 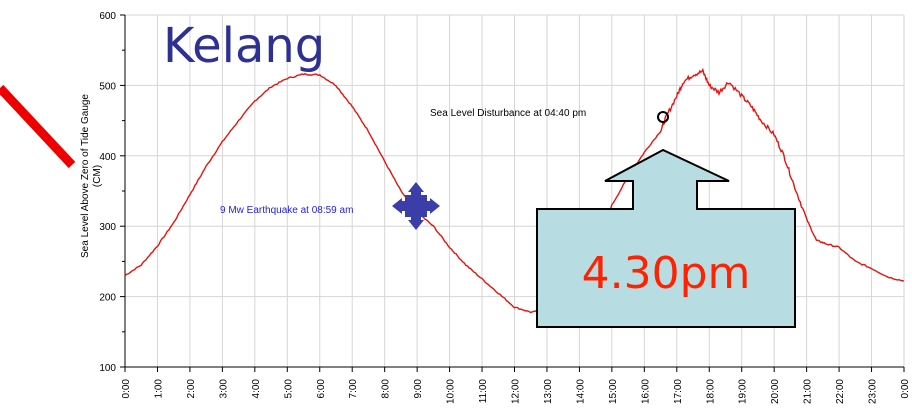 I want to click on x-tick-label: 4:00, so click(x=256, y=389).